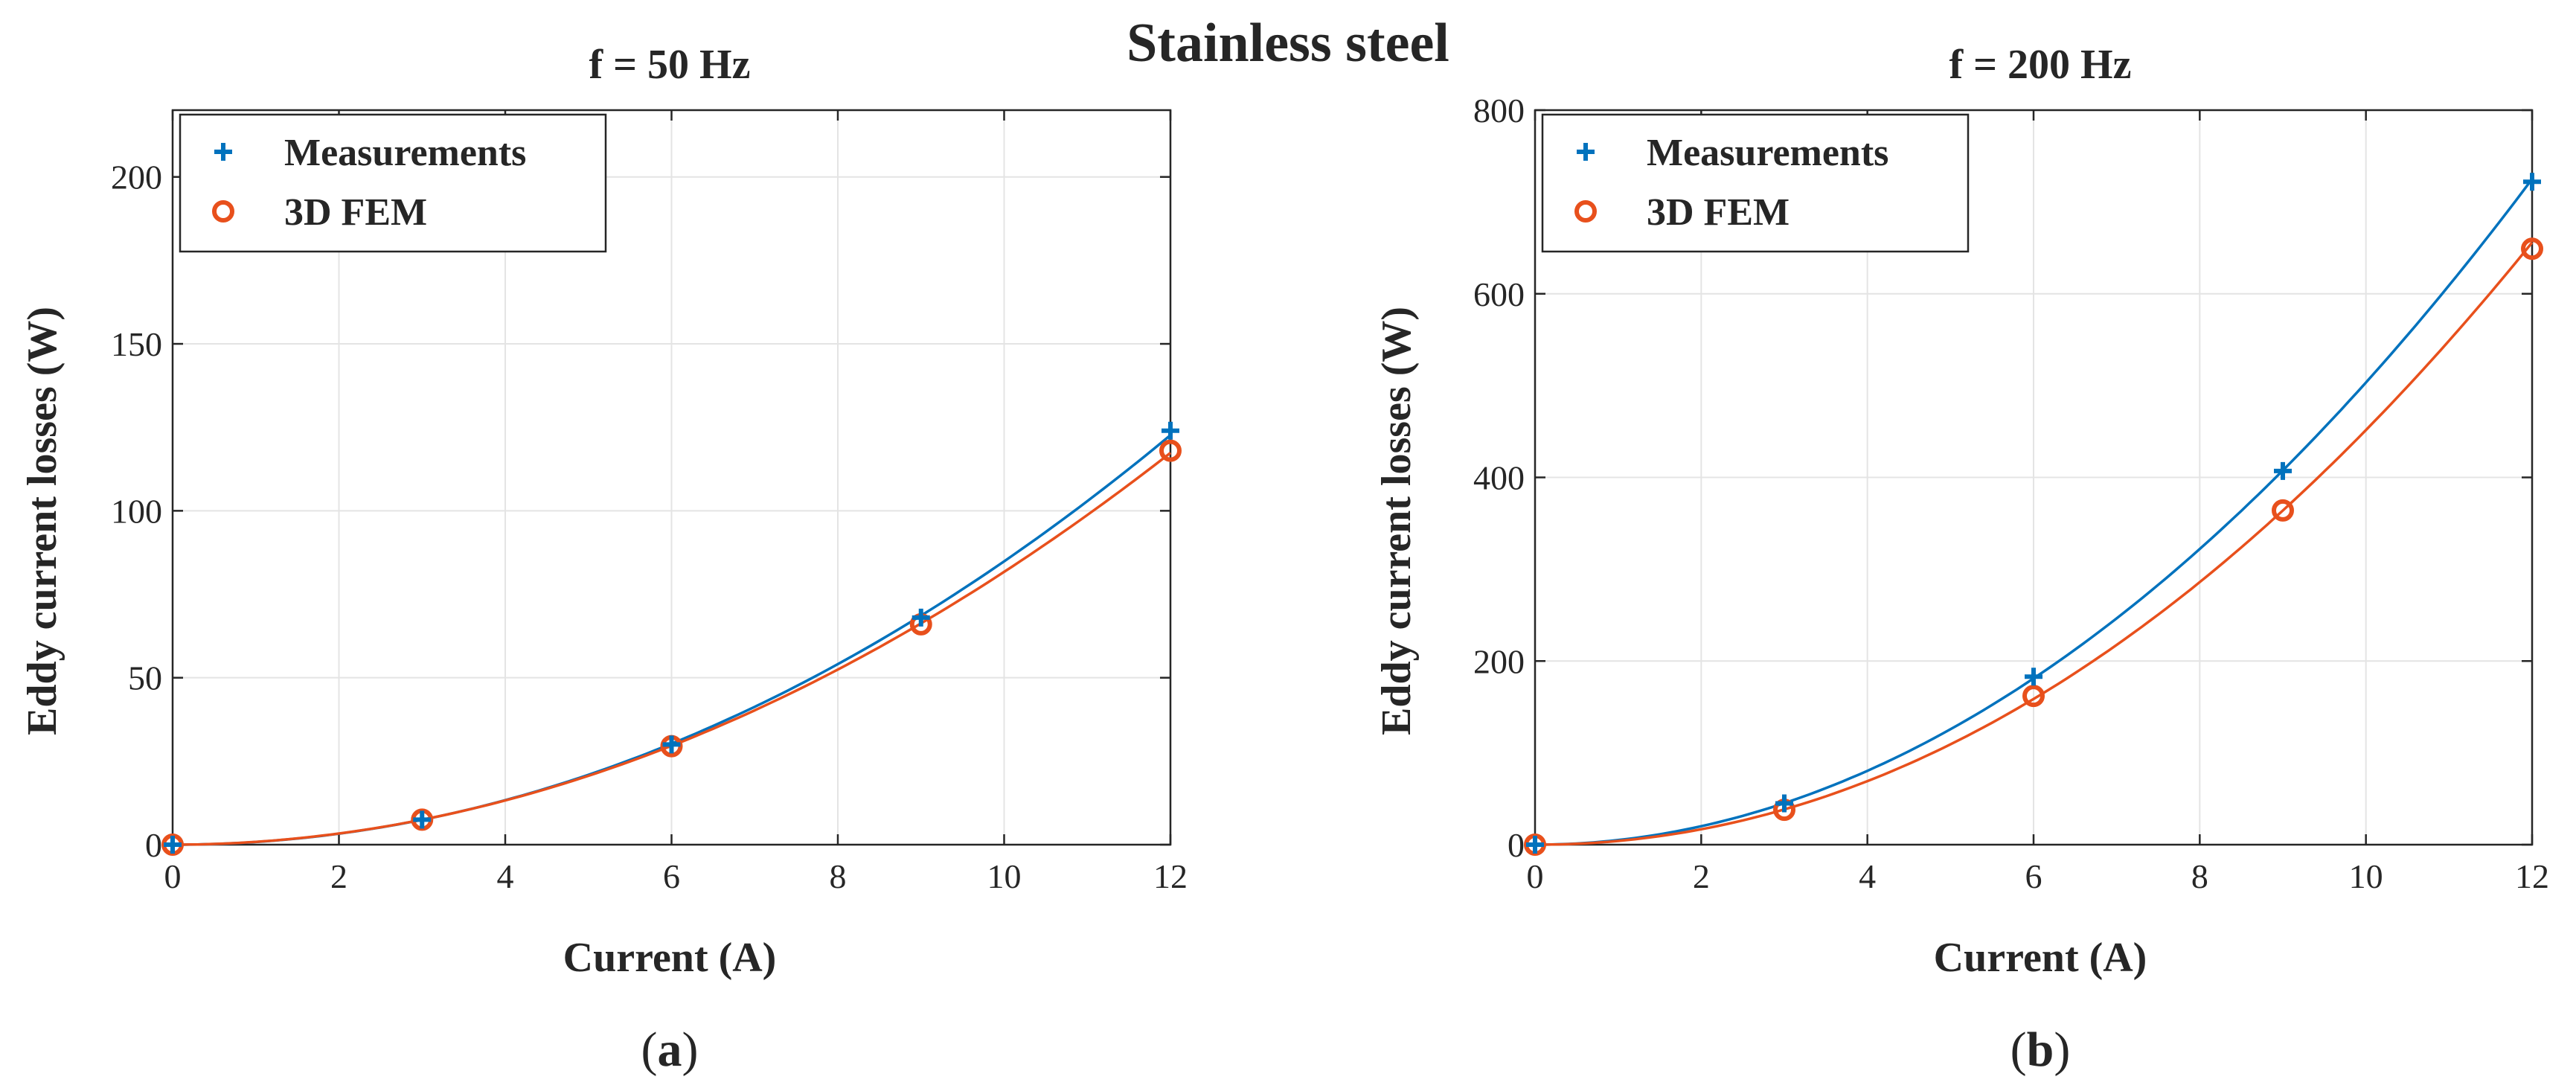 This screenshot has height=1091, width=2576. I want to click on panel-a-ytick-label: 0, so click(153, 845).